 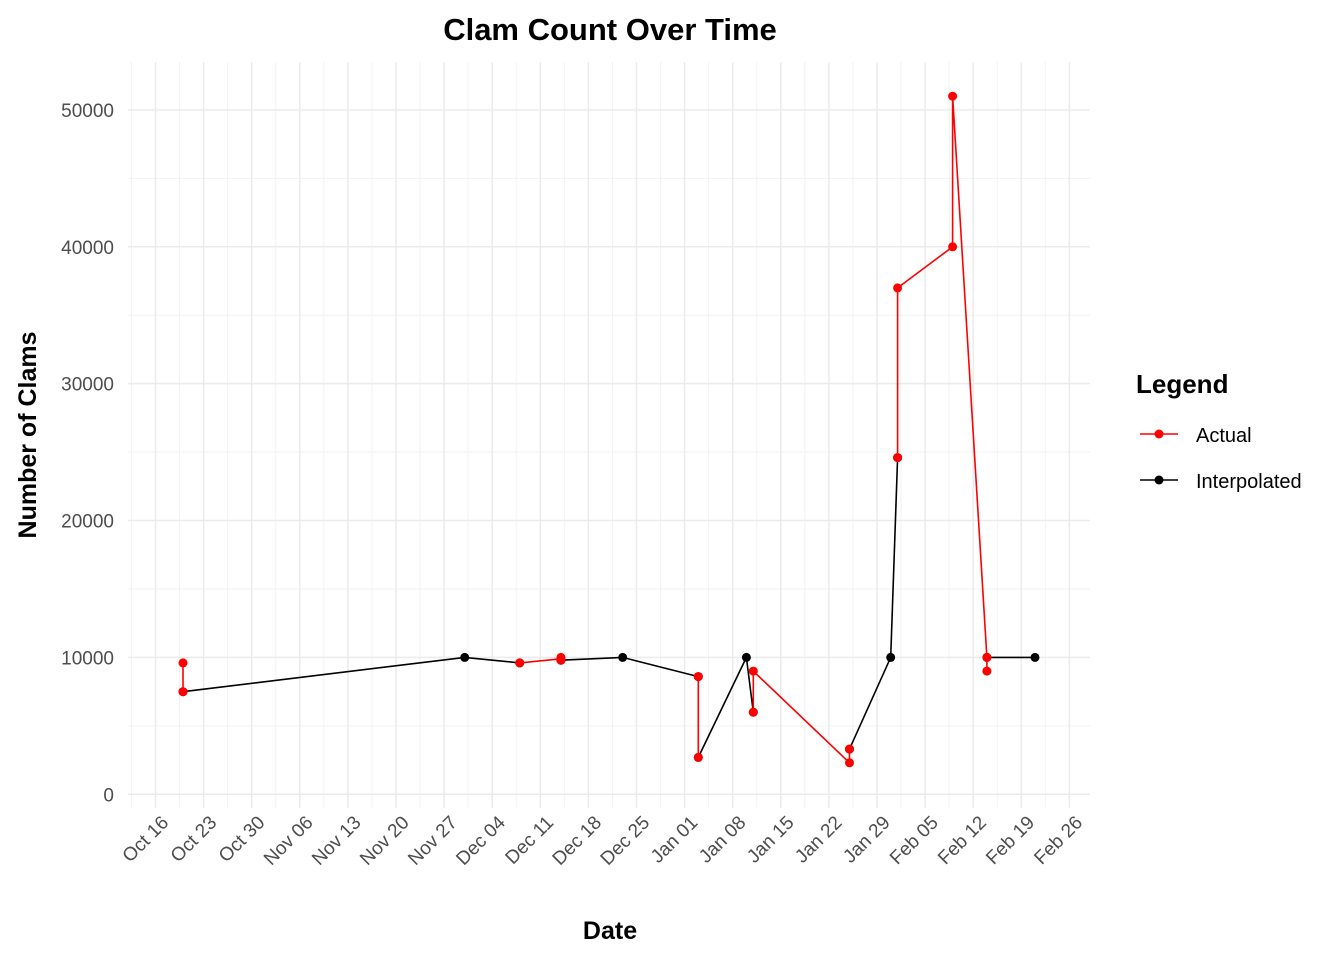 I want to click on x-axis-title: Date, so click(x=610, y=931).